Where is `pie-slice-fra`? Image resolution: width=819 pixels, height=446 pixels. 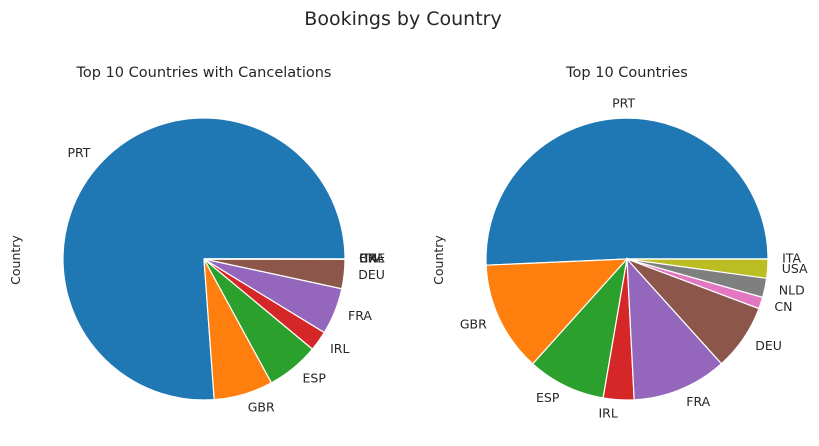 pie-slice-fra is located at coordinates (674, 329).